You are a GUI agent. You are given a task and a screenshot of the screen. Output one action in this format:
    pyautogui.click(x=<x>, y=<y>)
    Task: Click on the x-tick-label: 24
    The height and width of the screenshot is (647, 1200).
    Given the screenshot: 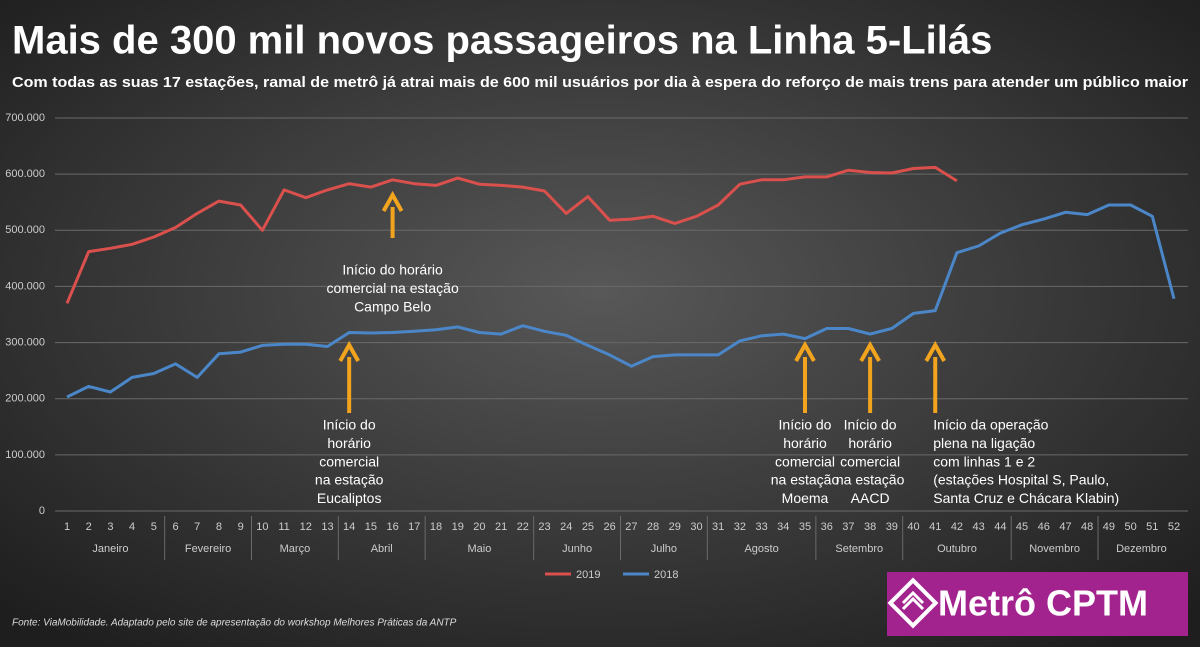 What is the action you would take?
    pyautogui.click(x=566, y=527)
    